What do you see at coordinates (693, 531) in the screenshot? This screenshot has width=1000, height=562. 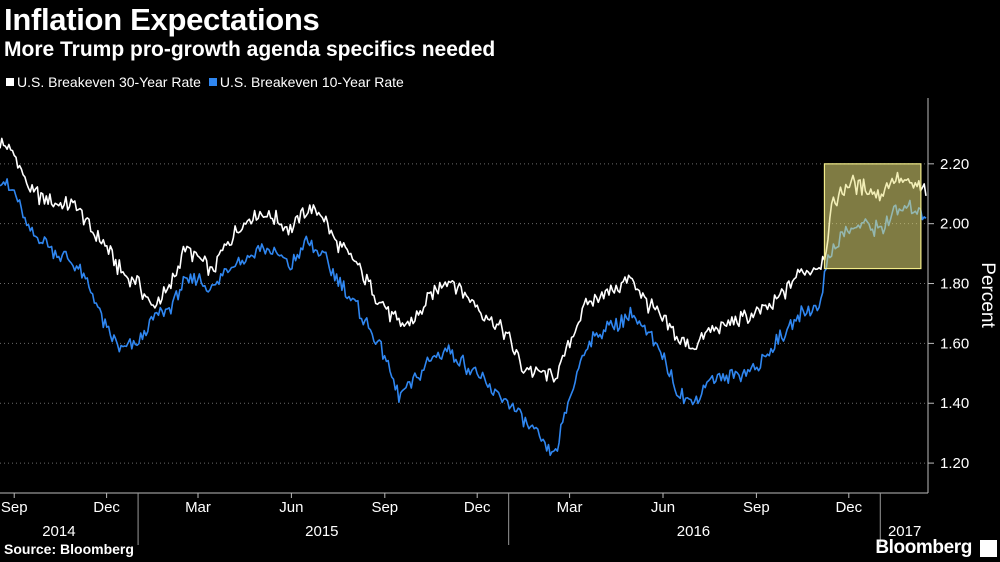 I see `year-label: 2016` at bounding box center [693, 531].